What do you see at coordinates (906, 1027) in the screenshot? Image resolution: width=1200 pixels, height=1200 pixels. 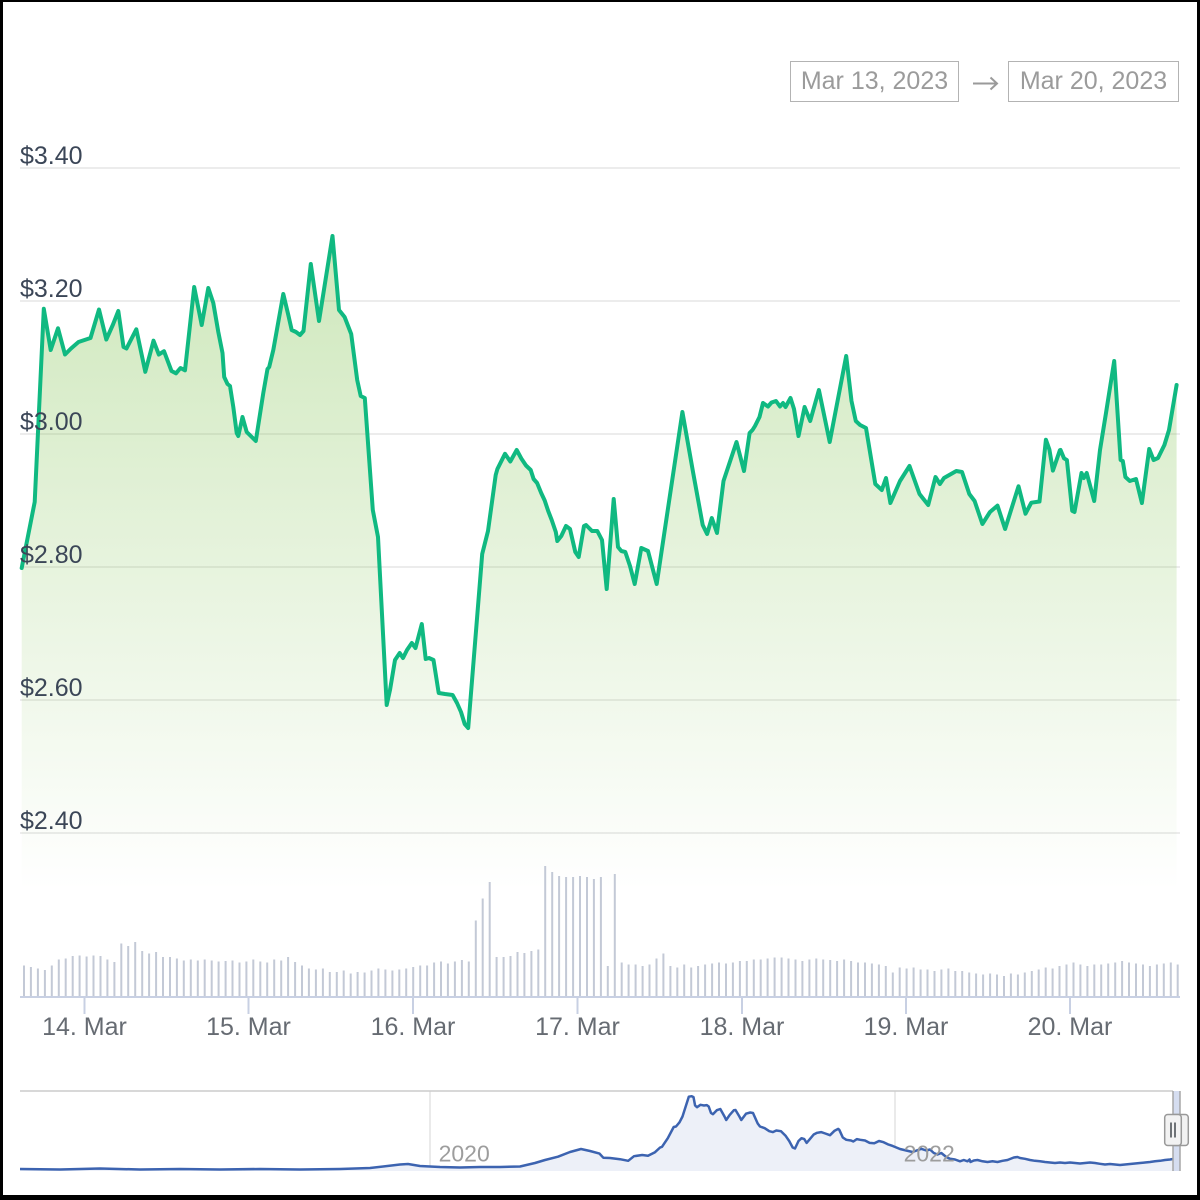 I see `svg-text: 19. Mar` at bounding box center [906, 1027].